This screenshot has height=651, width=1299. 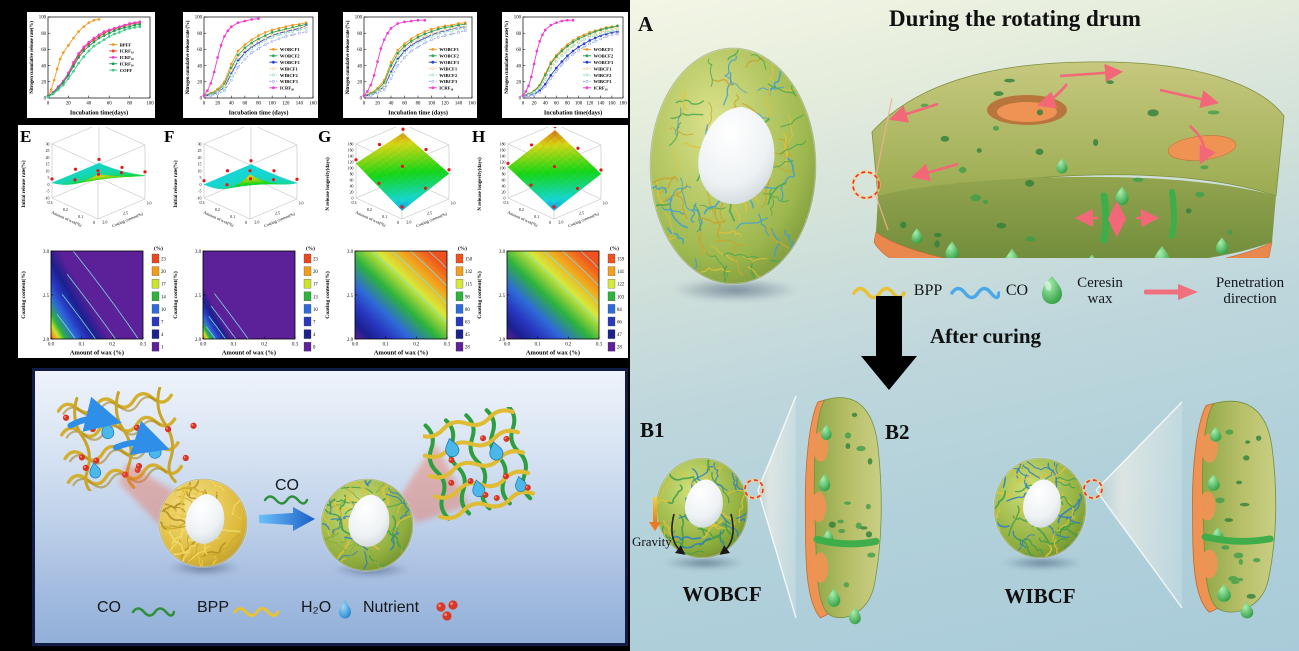 What do you see at coordinates (316, 607) in the screenshot?
I see `legend-h2o-label: H₂O` at bounding box center [316, 607].